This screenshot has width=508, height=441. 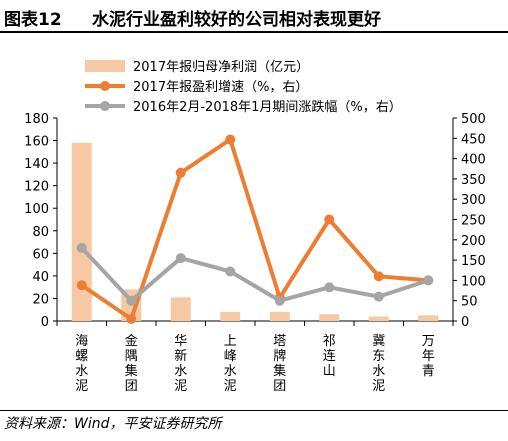 What do you see at coordinates (473, 241) in the screenshot?
I see `right-tick-label: 200` at bounding box center [473, 241].